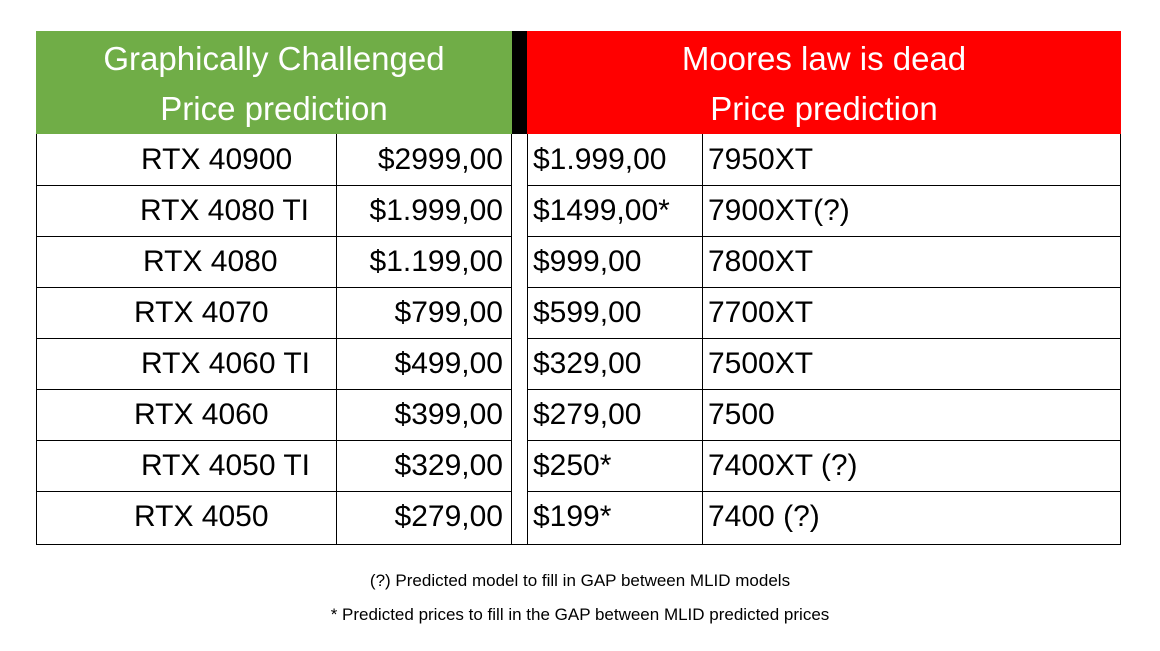 Image resolution: width=1160 pixels, height=651 pixels. Describe the element at coordinates (225, 363) in the screenshot. I see `nvidia-model: RTX 4060 TI` at that location.